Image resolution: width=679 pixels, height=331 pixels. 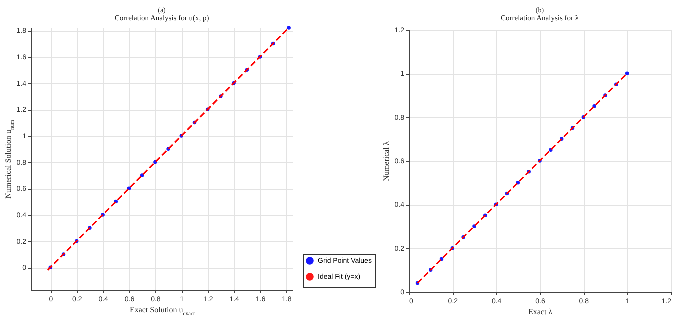 I want to click on y-axis-title: Numerical λ, so click(x=386, y=162).